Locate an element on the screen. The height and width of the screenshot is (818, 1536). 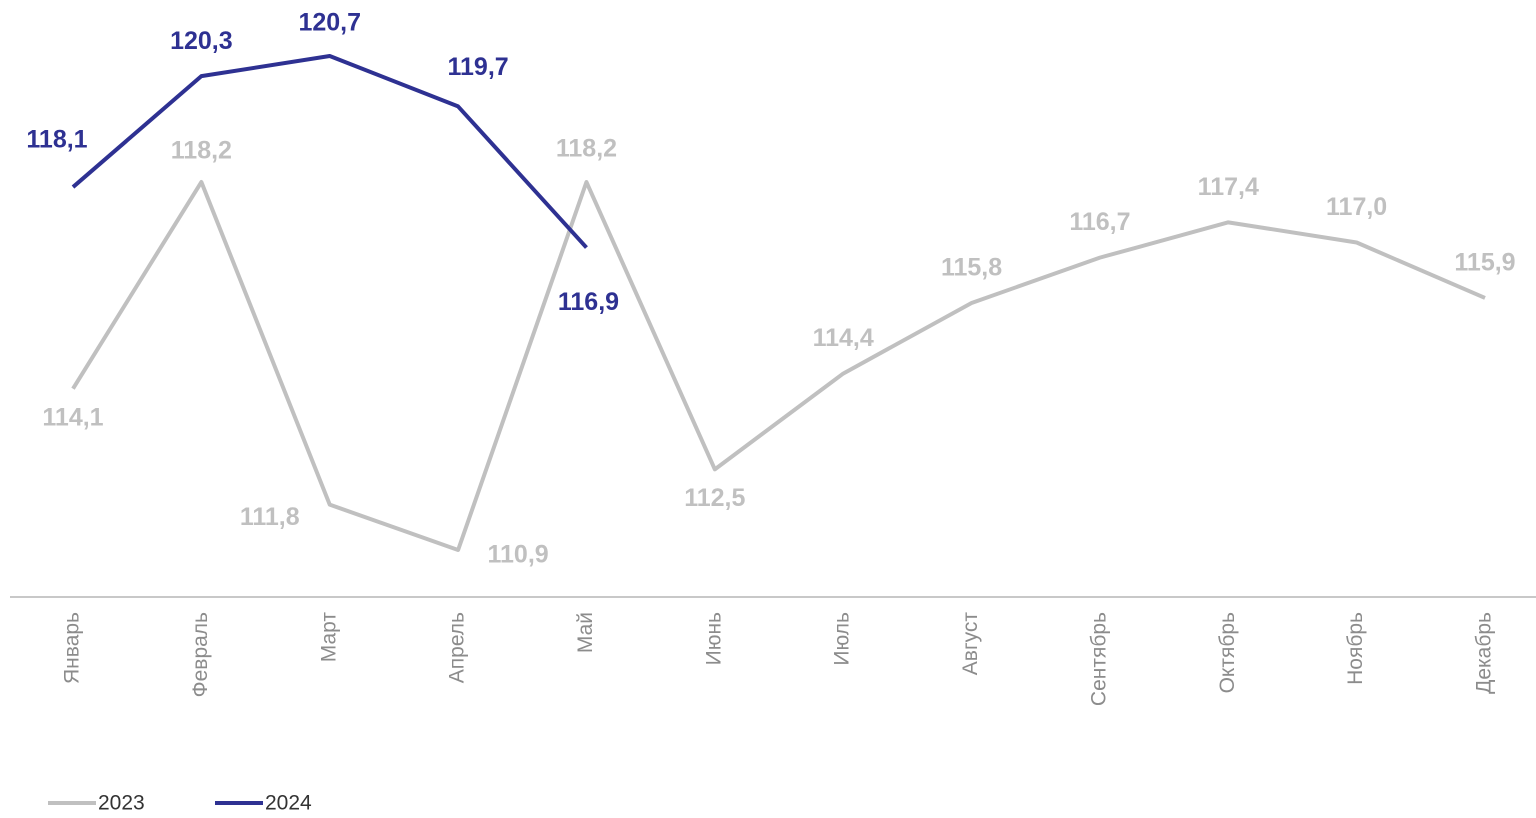
x-tick-label: Май is located at coordinates (585, 632).